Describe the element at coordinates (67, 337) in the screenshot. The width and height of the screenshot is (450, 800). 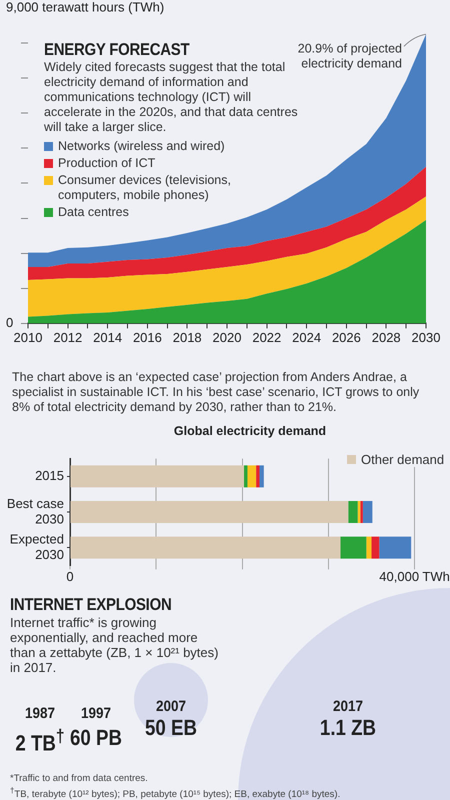
I see `x-tick-label: 2012` at that location.